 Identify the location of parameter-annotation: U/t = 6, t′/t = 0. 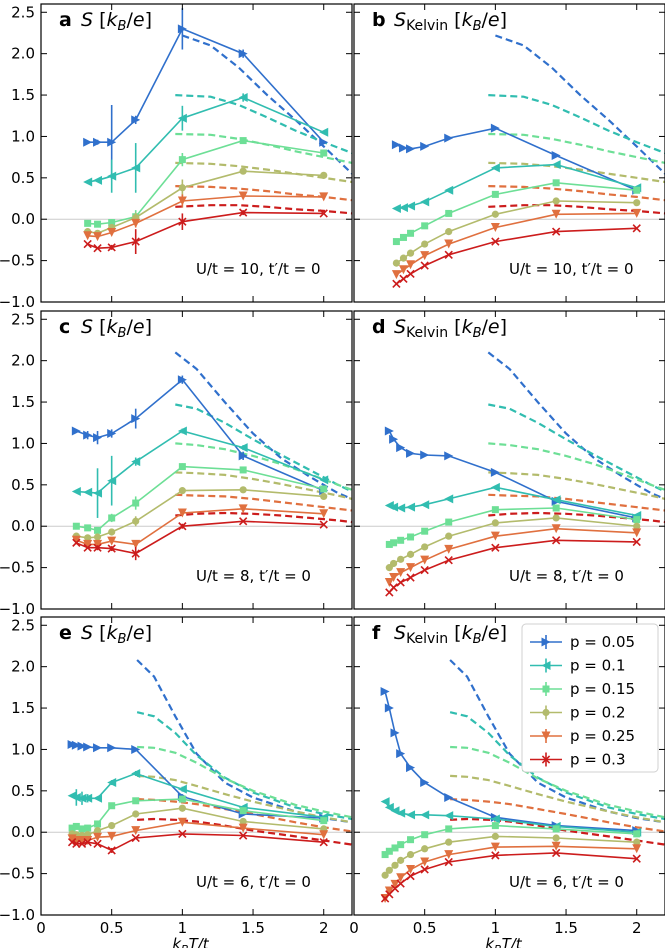
(566, 882).